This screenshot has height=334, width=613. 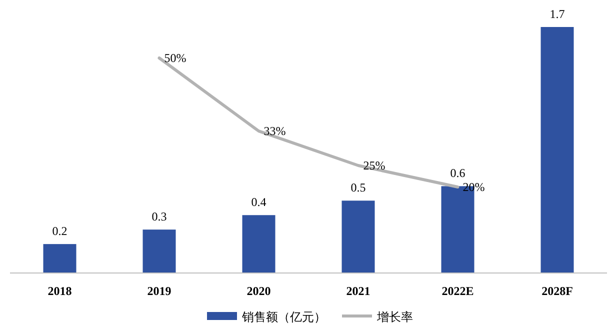 What do you see at coordinates (60, 231) in the screenshot?
I see `data-label: 0.2` at bounding box center [60, 231].